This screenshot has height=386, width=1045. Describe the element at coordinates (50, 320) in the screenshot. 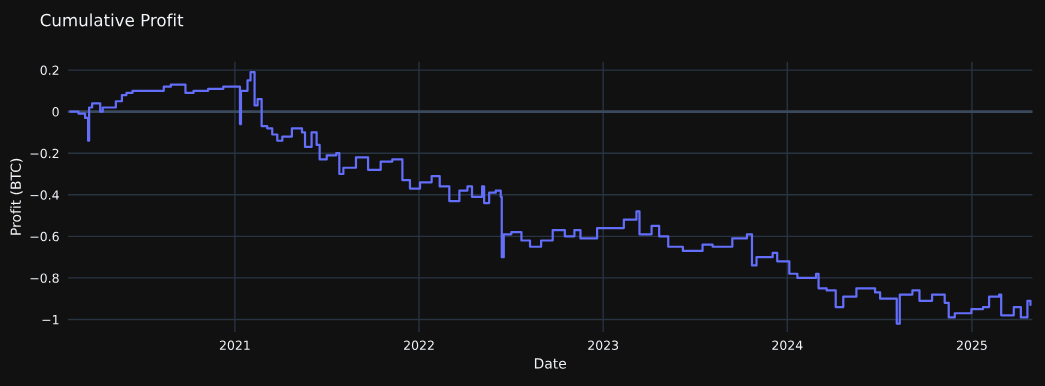

I see `y-tick-label: −1` at that location.